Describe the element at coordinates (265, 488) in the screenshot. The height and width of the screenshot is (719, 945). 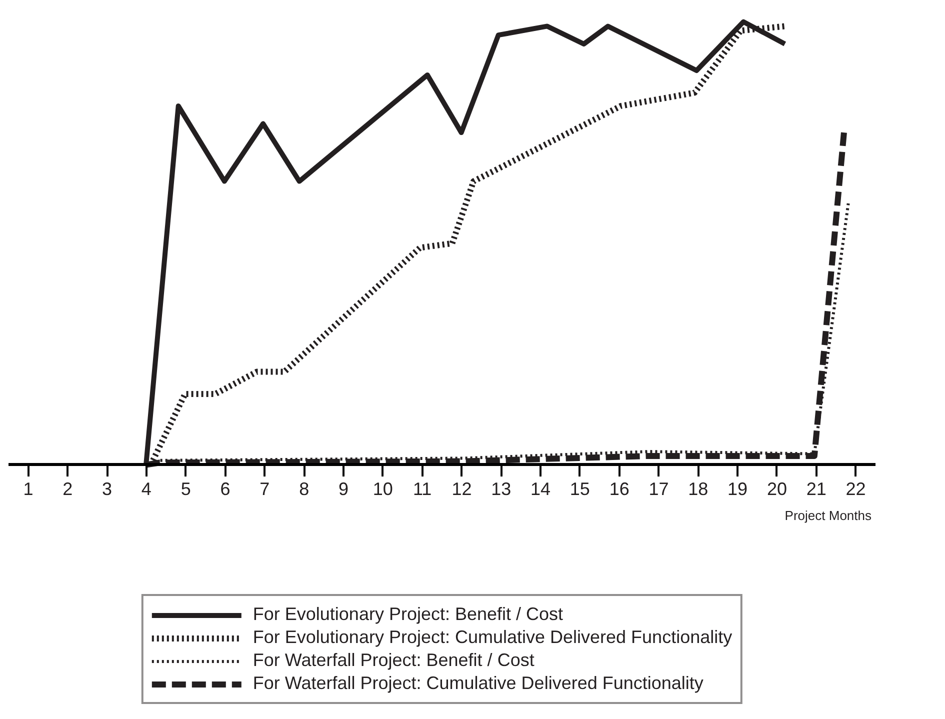
I see `x-tick-label: 7` at that location.